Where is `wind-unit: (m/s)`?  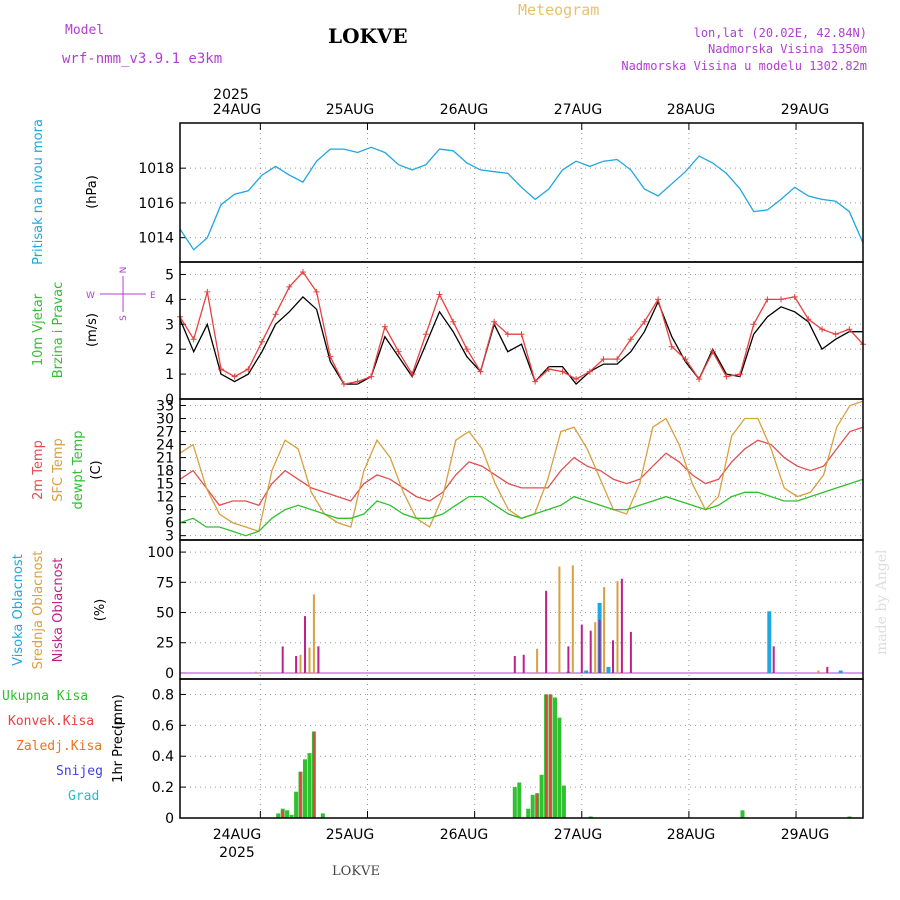 wind-unit: (m/s) is located at coordinates (92, 330).